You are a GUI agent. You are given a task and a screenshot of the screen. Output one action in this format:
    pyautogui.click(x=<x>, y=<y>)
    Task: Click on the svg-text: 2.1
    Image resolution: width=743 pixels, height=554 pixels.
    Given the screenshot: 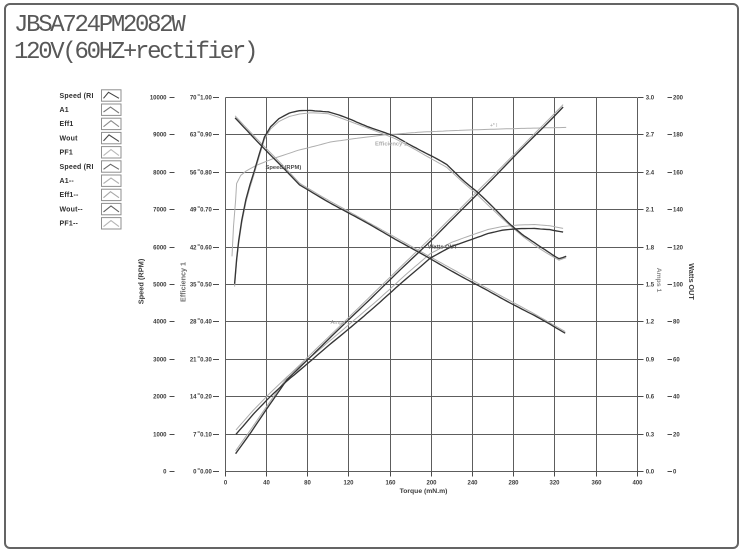 What is the action you would take?
    pyautogui.click(x=650, y=211)
    